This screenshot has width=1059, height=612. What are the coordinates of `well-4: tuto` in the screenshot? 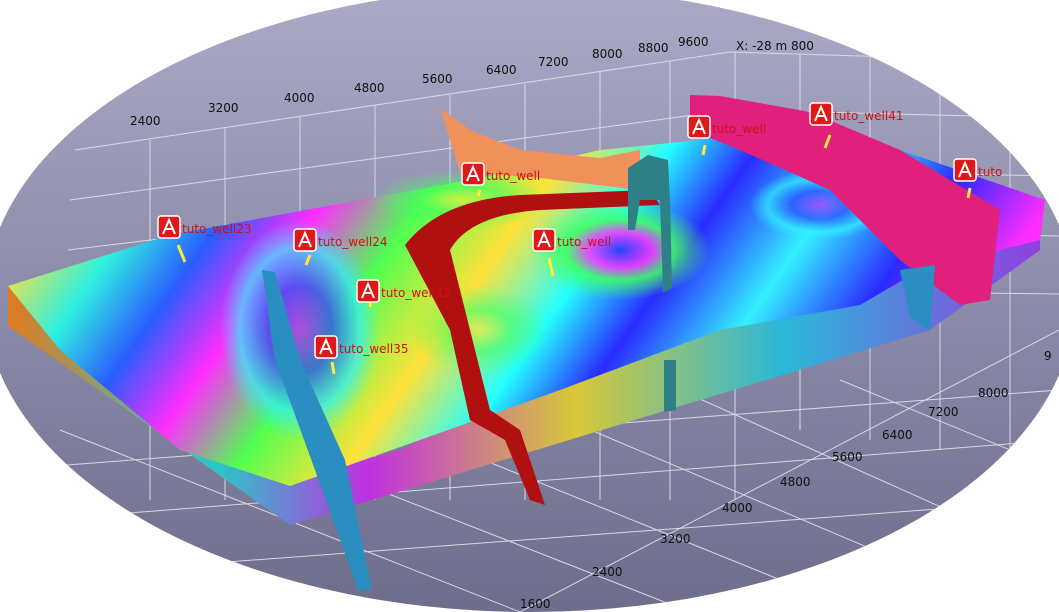 It's located at (977, 170).